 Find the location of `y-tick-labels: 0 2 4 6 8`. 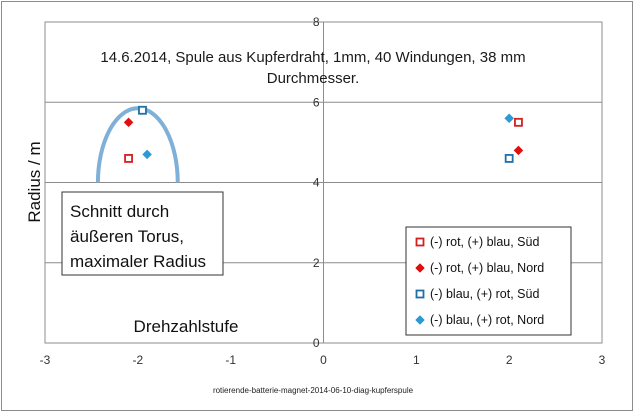

y-tick-labels: 0 2 4 6 8 is located at coordinates (316, 182).